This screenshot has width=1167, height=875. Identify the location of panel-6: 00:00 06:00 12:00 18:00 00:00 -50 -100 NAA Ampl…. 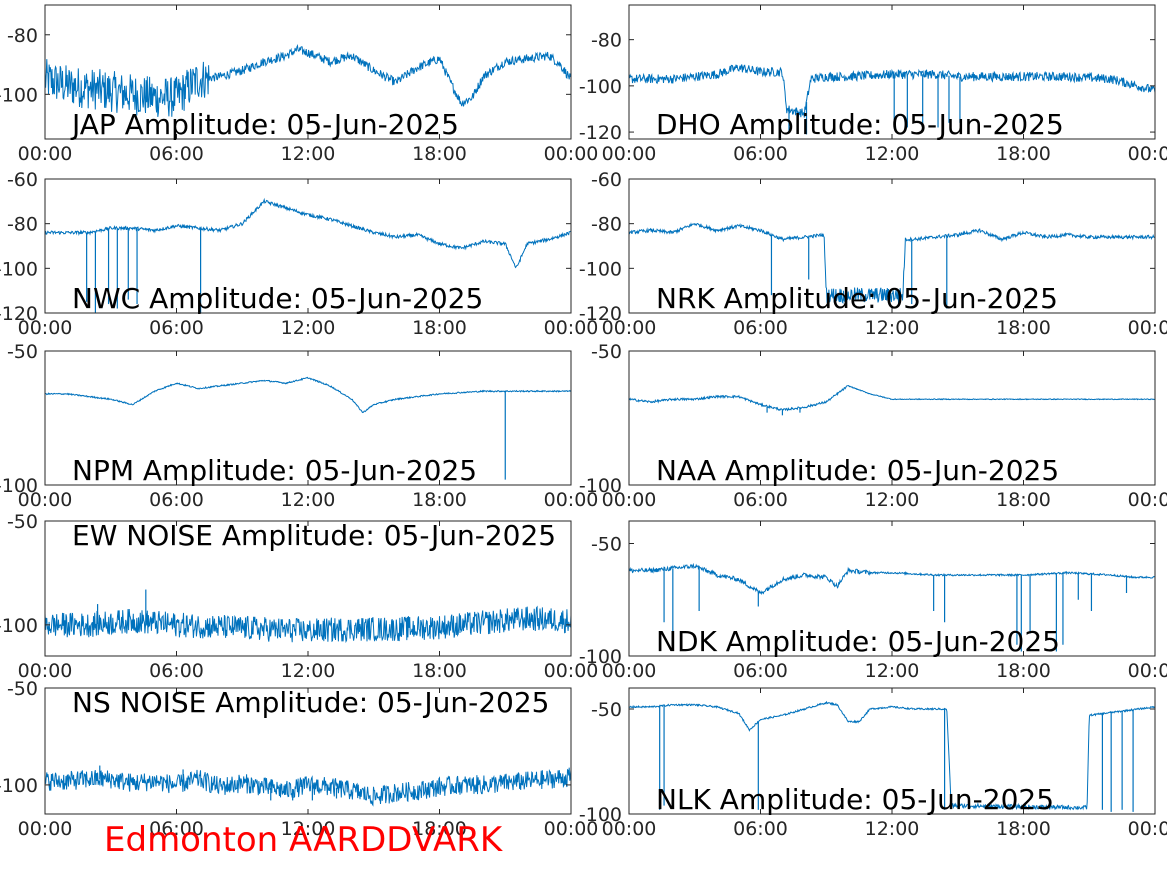
(873, 426).